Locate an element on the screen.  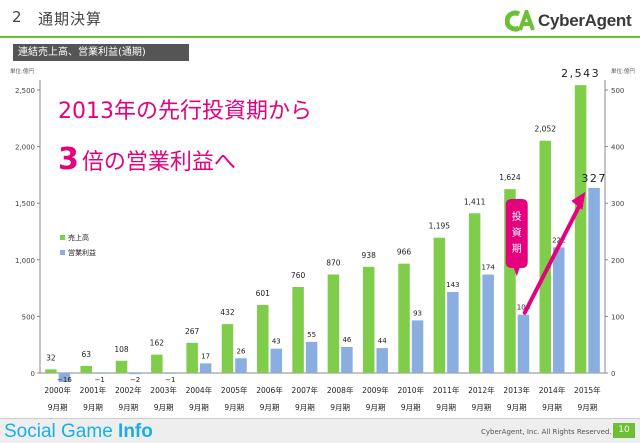
sales-data-label: 432 is located at coordinates (227, 312).